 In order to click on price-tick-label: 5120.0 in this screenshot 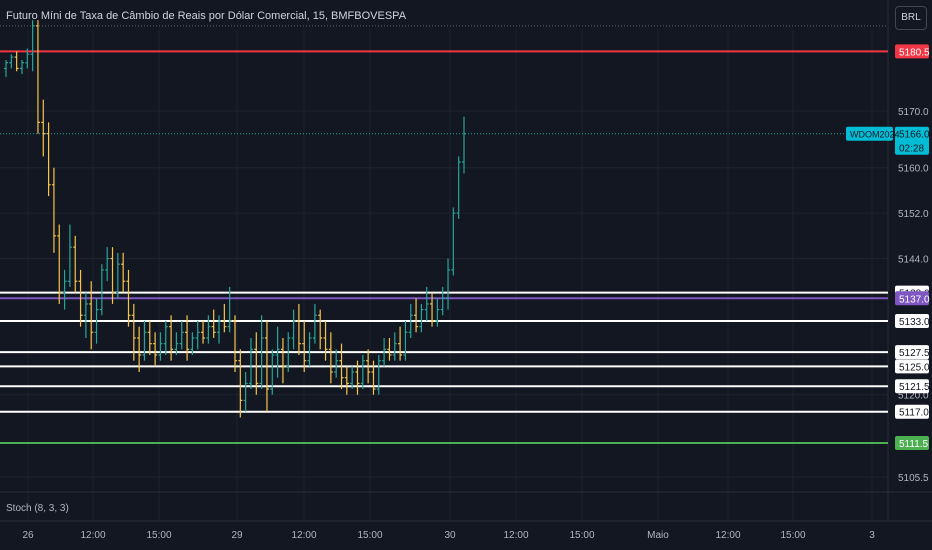, I will do `click(913, 396)`.